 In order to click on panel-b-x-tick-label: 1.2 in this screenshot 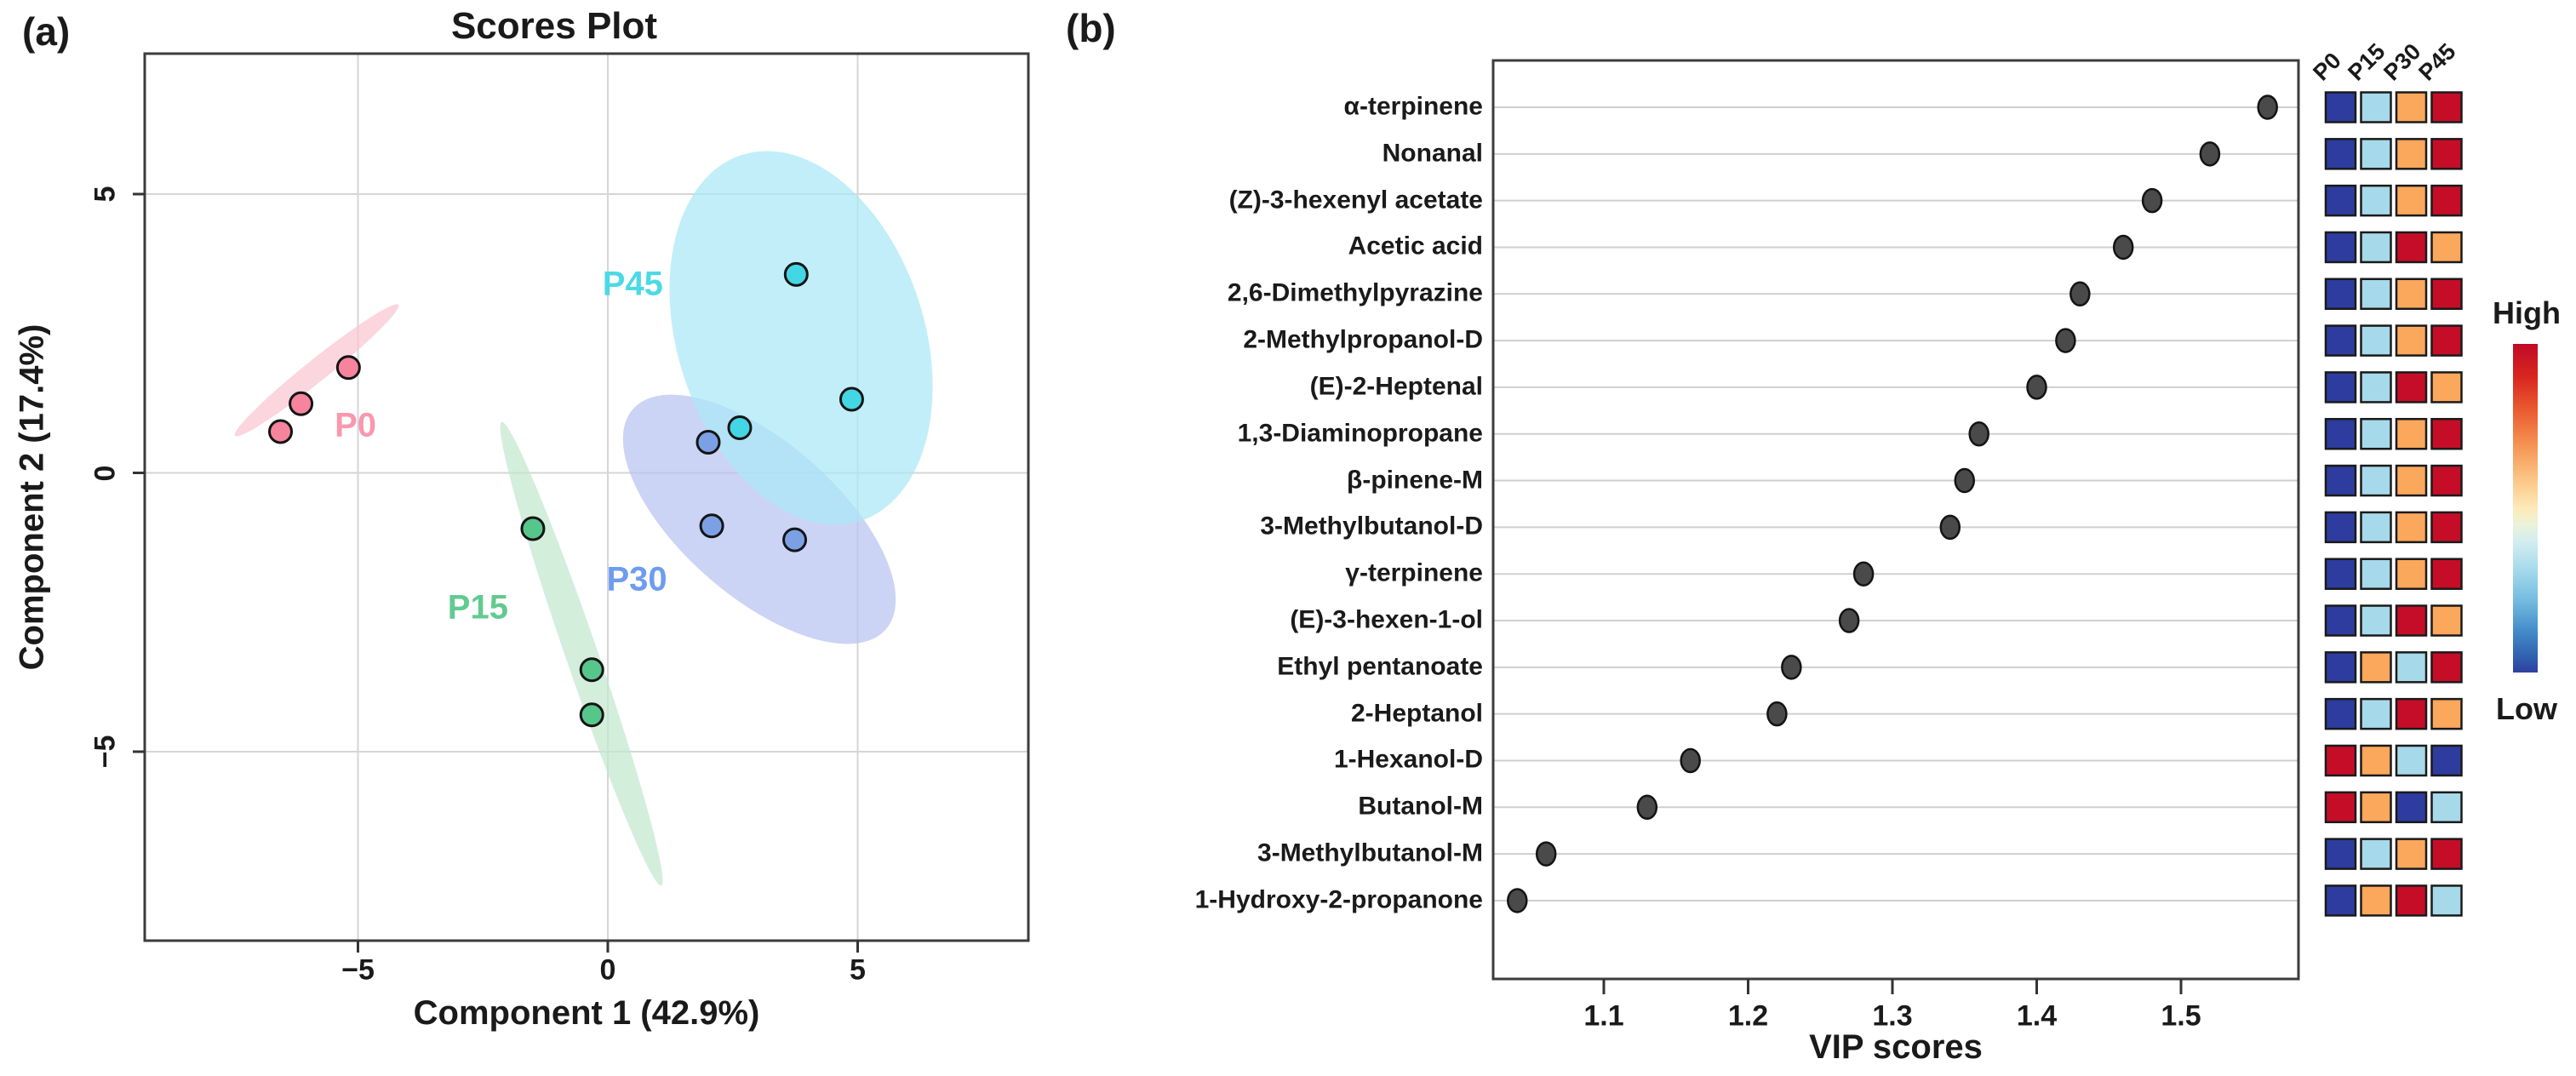, I will do `click(1748, 1016)`.